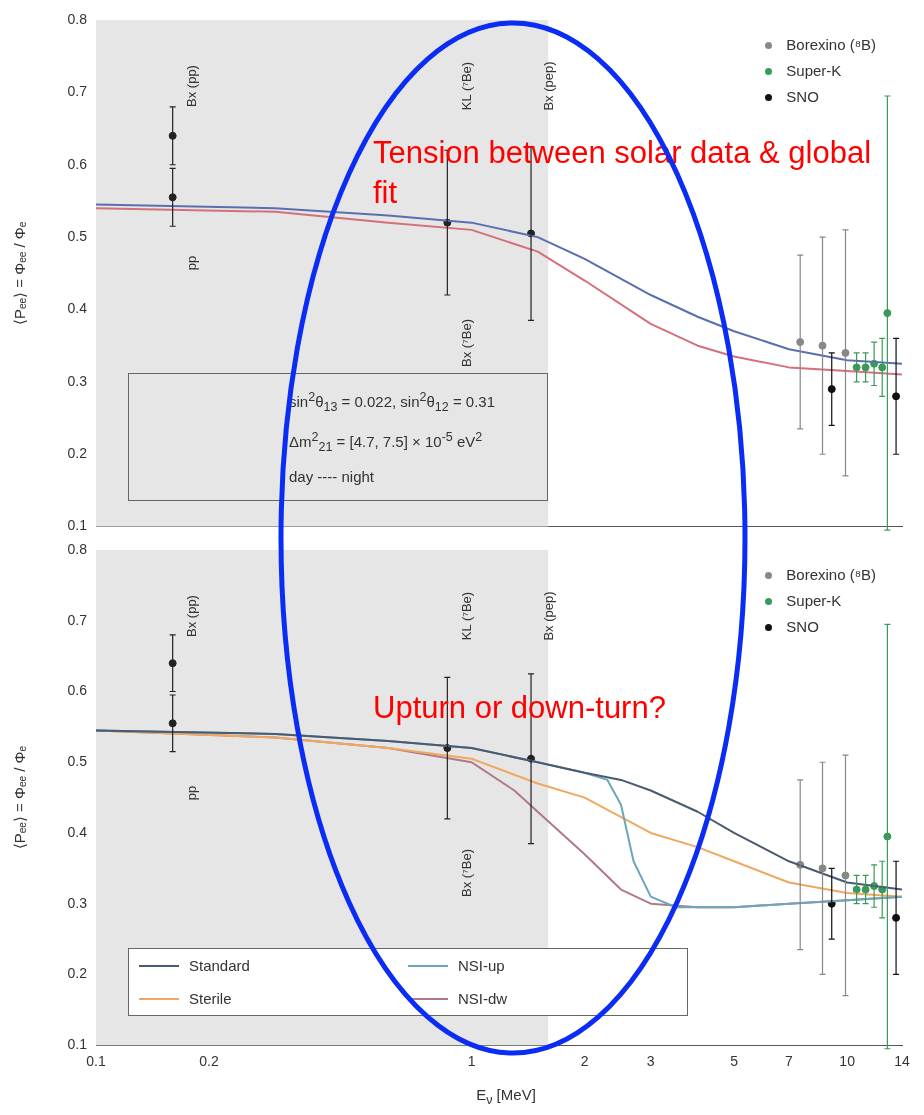 The height and width of the screenshot is (1115, 924). What do you see at coordinates (219, 965) in the screenshot?
I see `legend-label: Standard` at bounding box center [219, 965].